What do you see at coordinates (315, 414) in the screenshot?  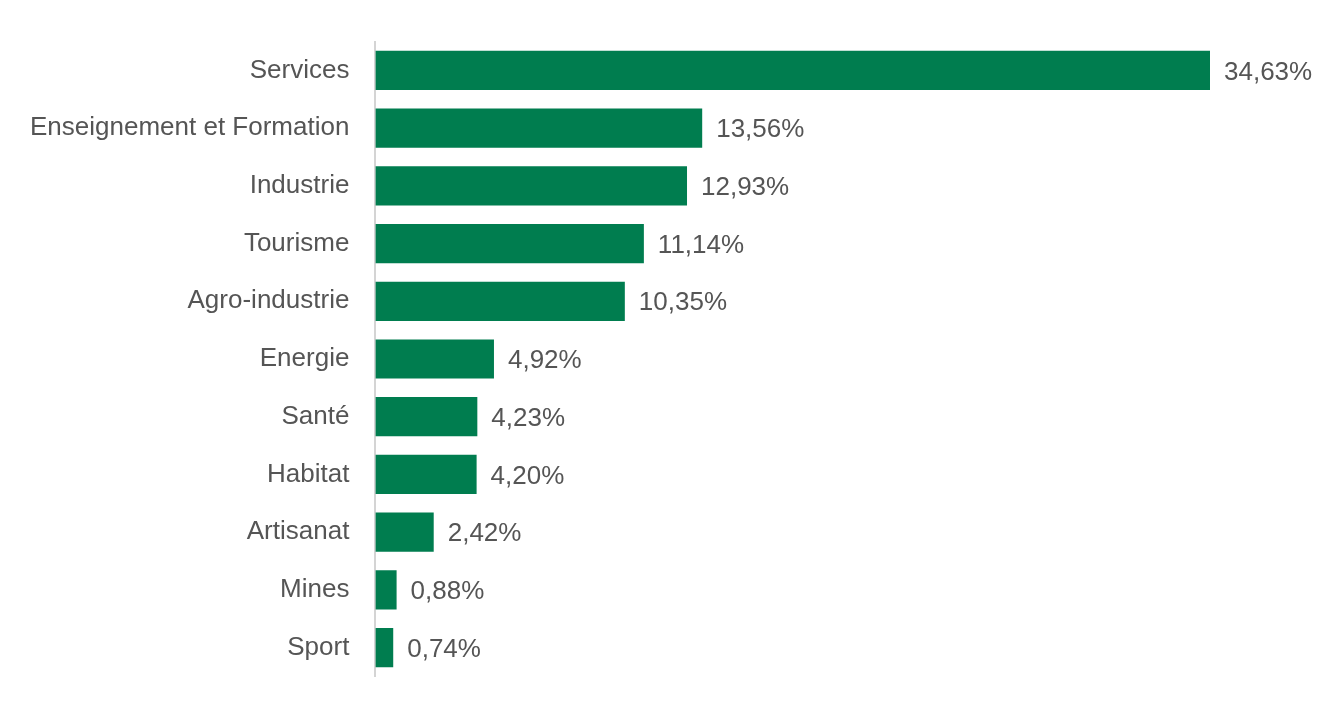 I see `y-tick-label: Santé` at bounding box center [315, 414].